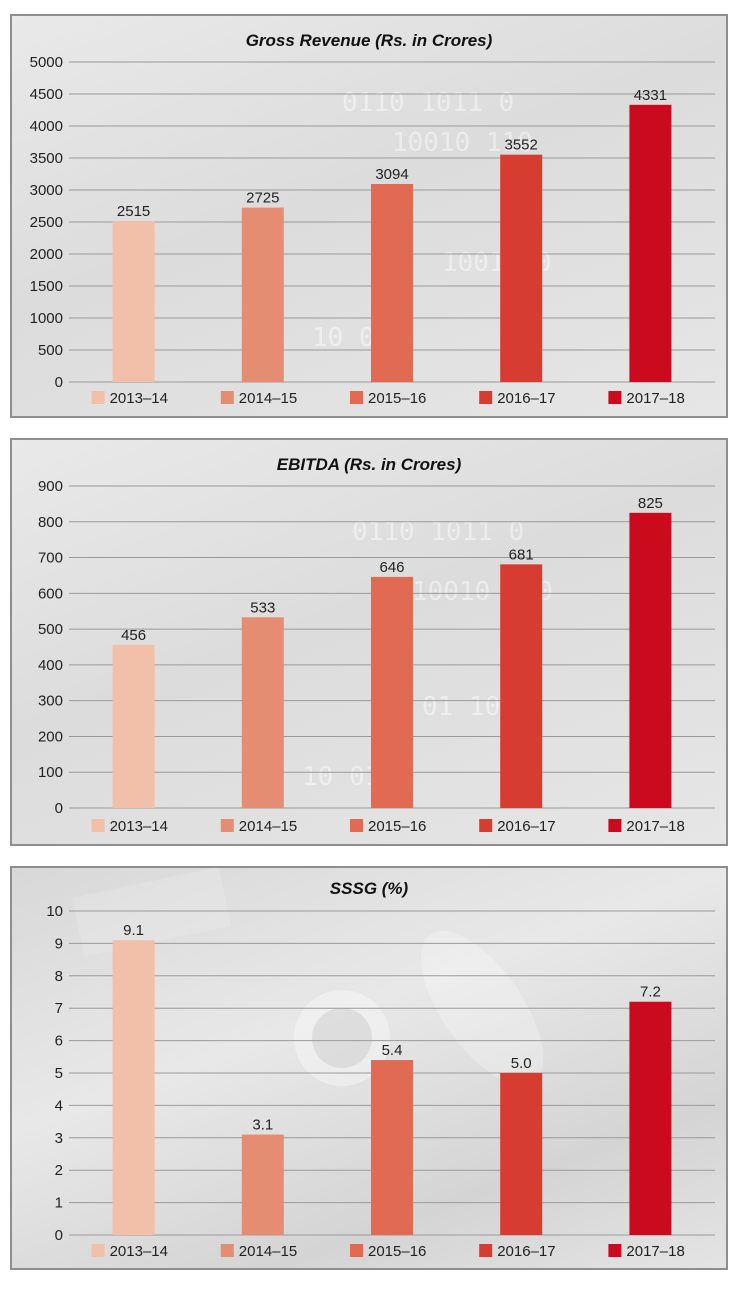 The image size is (741, 1310). What do you see at coordinates (369, 464) in the screenshot?
I see `chart-title: EBITDA (Rs. in Crores)` at bounding box center [369, 464].